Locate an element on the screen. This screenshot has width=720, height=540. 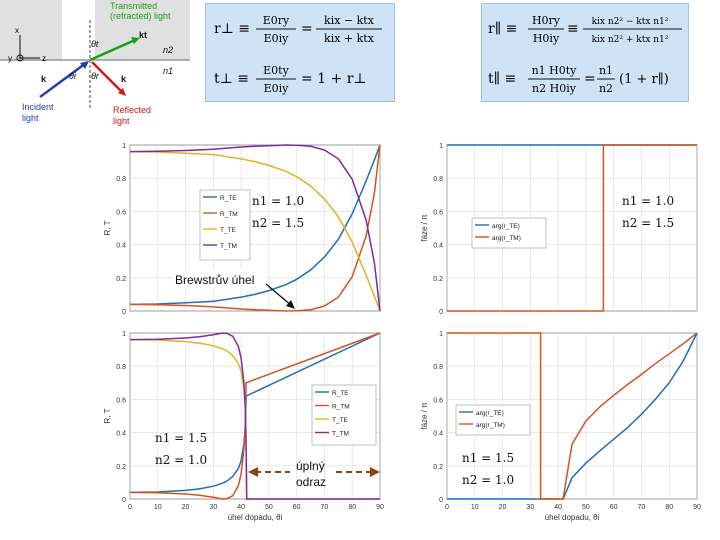
legend-entry: T_TM is located at coordinates (340, 434).